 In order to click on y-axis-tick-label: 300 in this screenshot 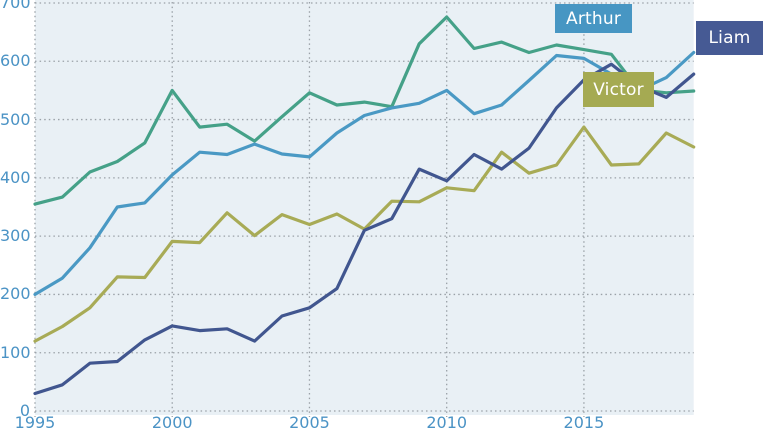, I will do `click(15, 236)`.